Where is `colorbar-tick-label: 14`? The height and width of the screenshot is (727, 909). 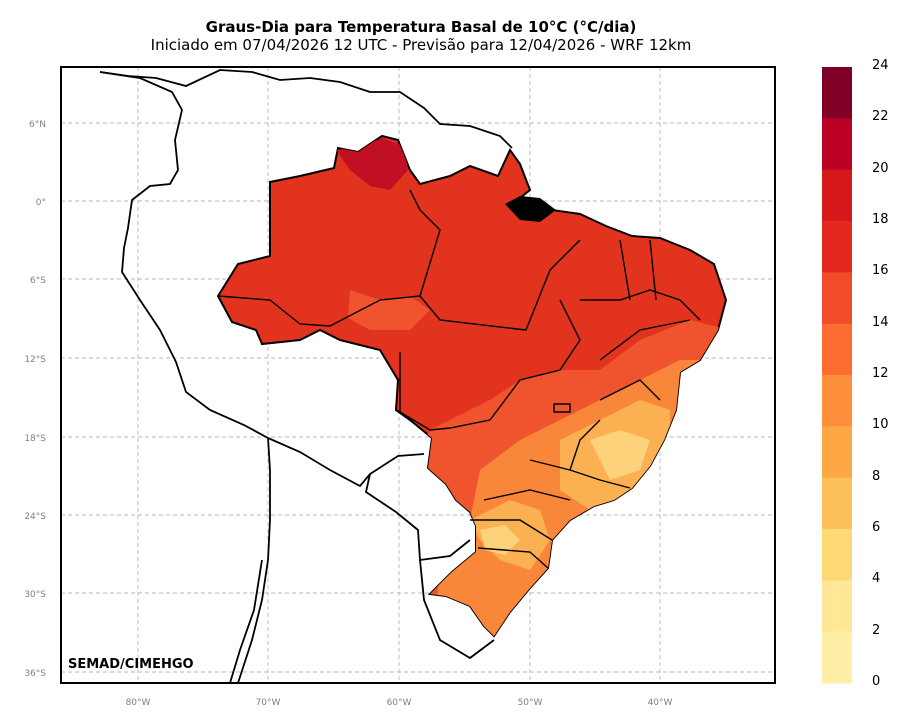 colorbar-tick-label: 14 is located at coordinates (880, 322).